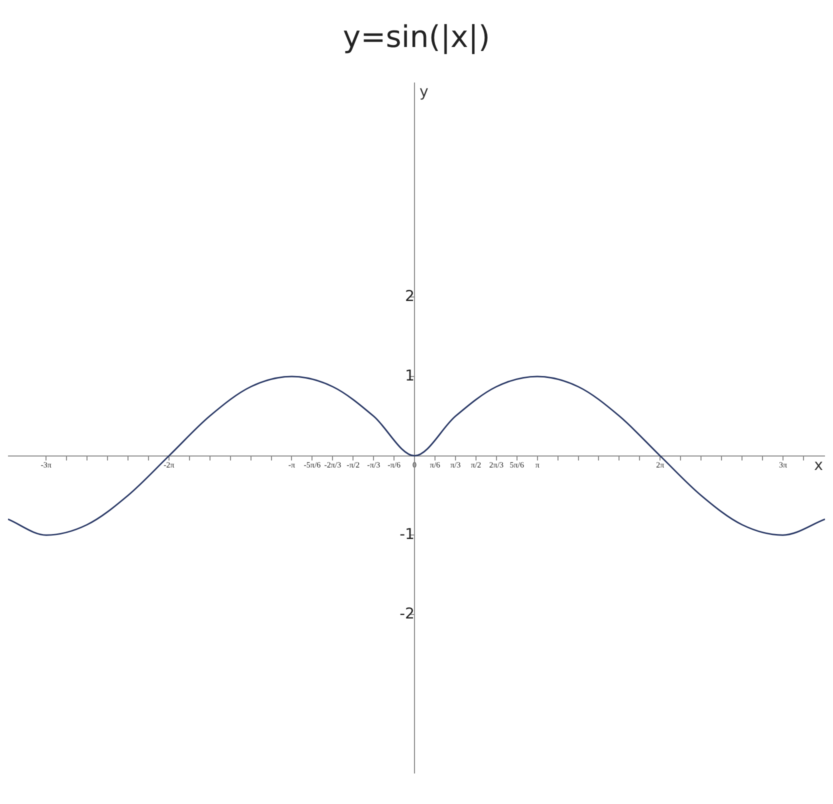 The height and width of the screenshot is (804, 833). I want to click on y-tick-label: 1, so click(410, 375).